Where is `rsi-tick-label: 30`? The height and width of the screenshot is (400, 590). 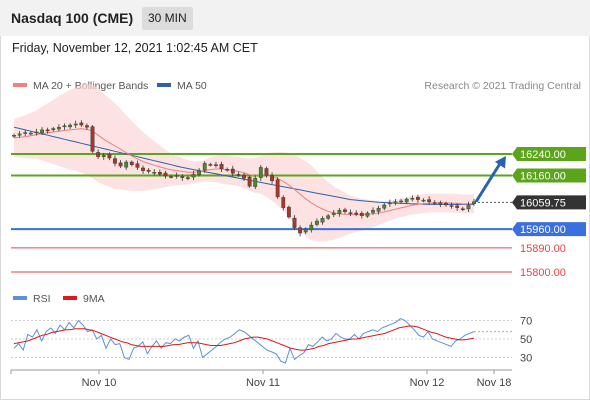 rsi-tick-label: 30 is located at coordinates (526, 359).